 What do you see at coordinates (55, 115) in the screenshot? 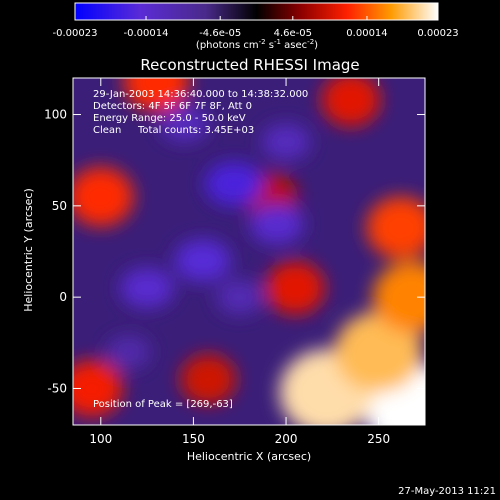
I see `y-tick-label-0: 100` at bounding box center [55, 115].